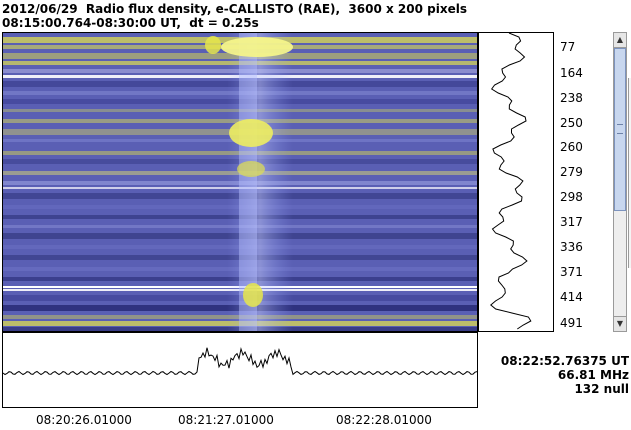  What do you see at coordinates (620, 323) in the screenshot?
I see `scroll-down-arrow-icon: ▼` at bounding box center [620, 323].